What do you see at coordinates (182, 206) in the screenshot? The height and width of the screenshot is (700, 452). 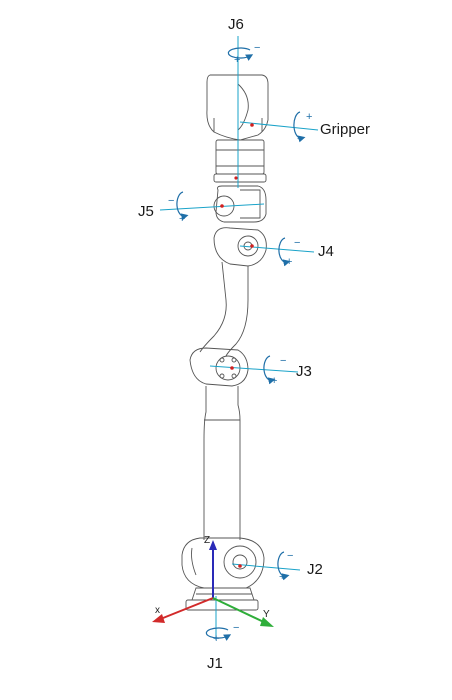 I see `j5-rotation-arrow` at bounding box center [182, 206].